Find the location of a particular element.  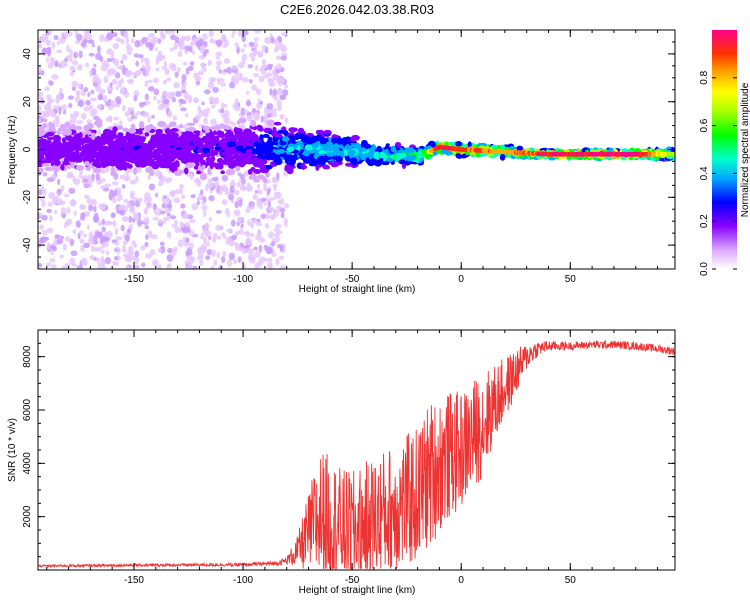

y-tick-label: 2000 is located at coordinates (27, 516).